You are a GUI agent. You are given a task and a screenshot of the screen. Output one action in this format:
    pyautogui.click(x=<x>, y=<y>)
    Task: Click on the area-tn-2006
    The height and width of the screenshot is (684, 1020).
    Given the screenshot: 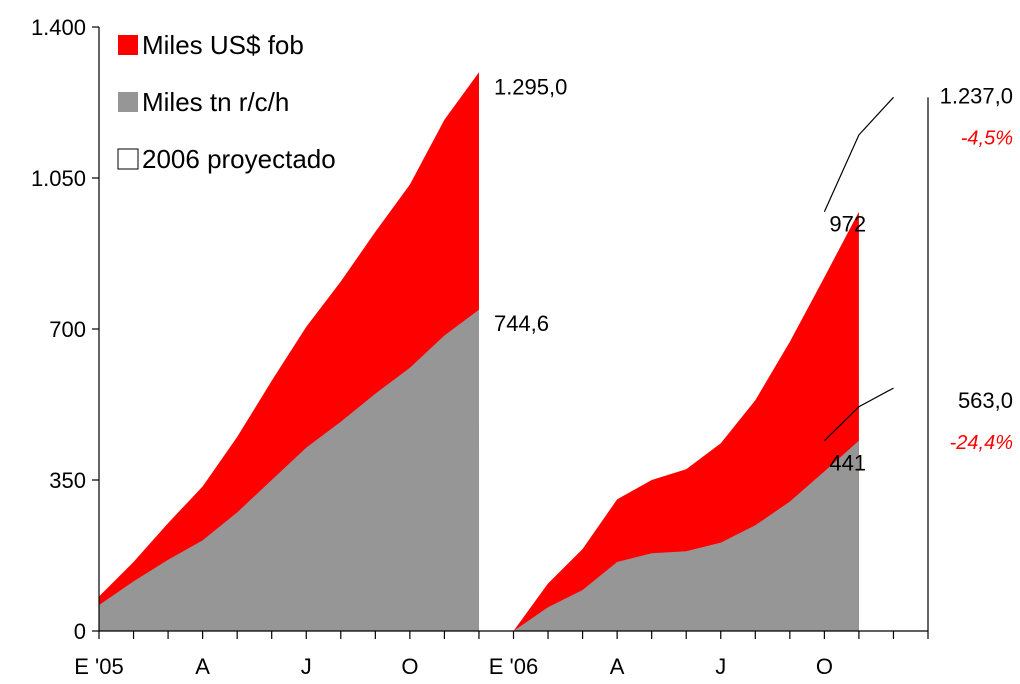 What is the action you would take?
    pyautogui.click(x=686, y=535)
    